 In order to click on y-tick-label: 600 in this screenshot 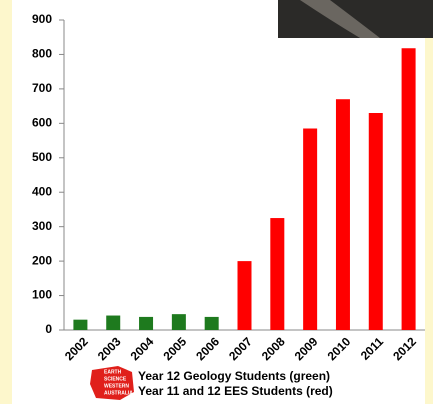, I will do `click(42, 123)`.